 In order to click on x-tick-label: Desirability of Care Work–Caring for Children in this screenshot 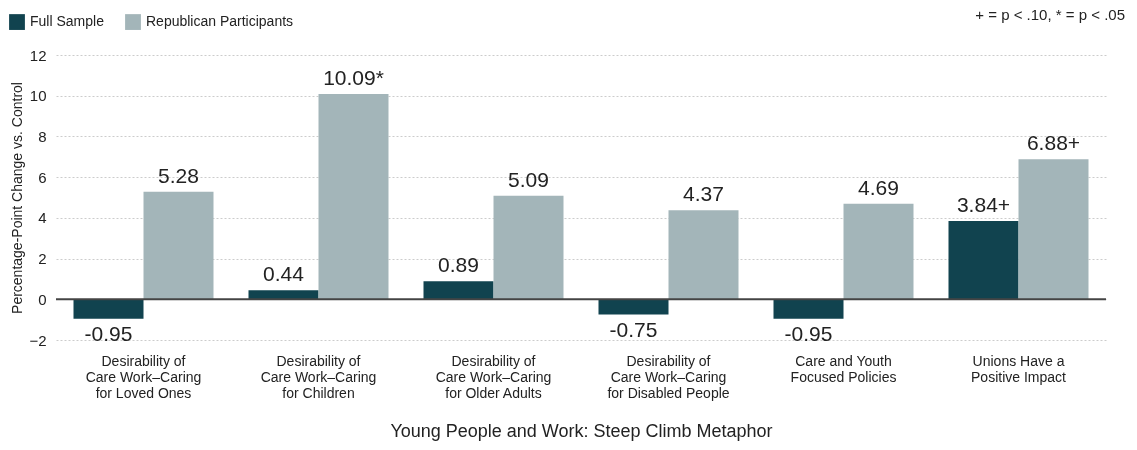, I will do `click(318, 376)`.